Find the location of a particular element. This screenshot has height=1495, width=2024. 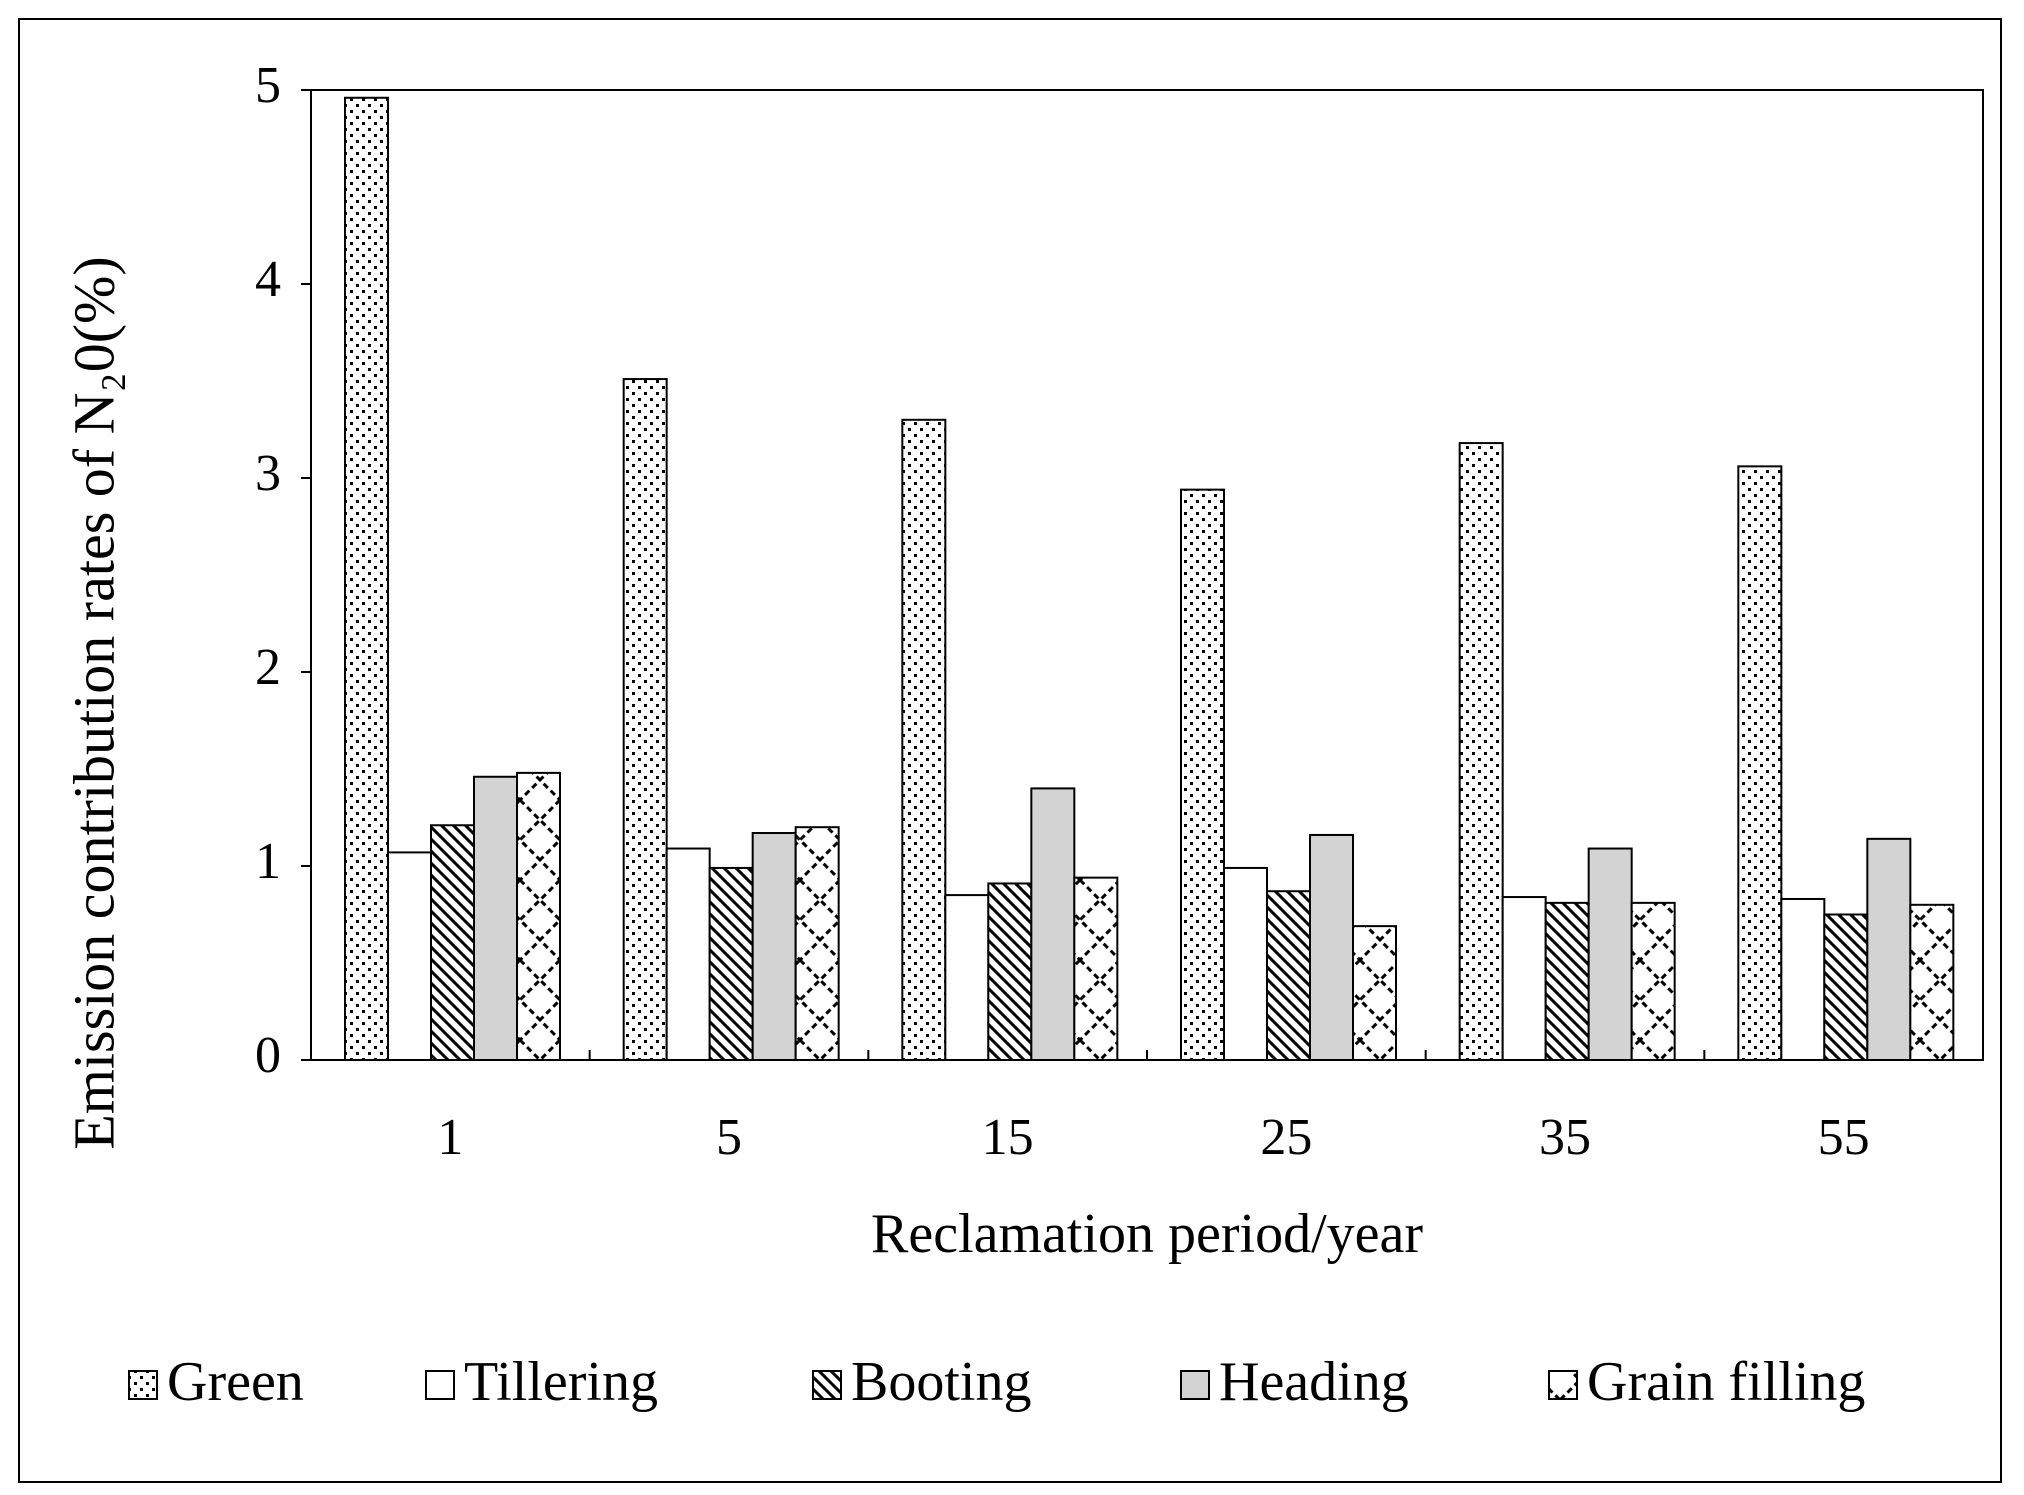

y-tick-label: 4 is located at coordinates (268, 279).